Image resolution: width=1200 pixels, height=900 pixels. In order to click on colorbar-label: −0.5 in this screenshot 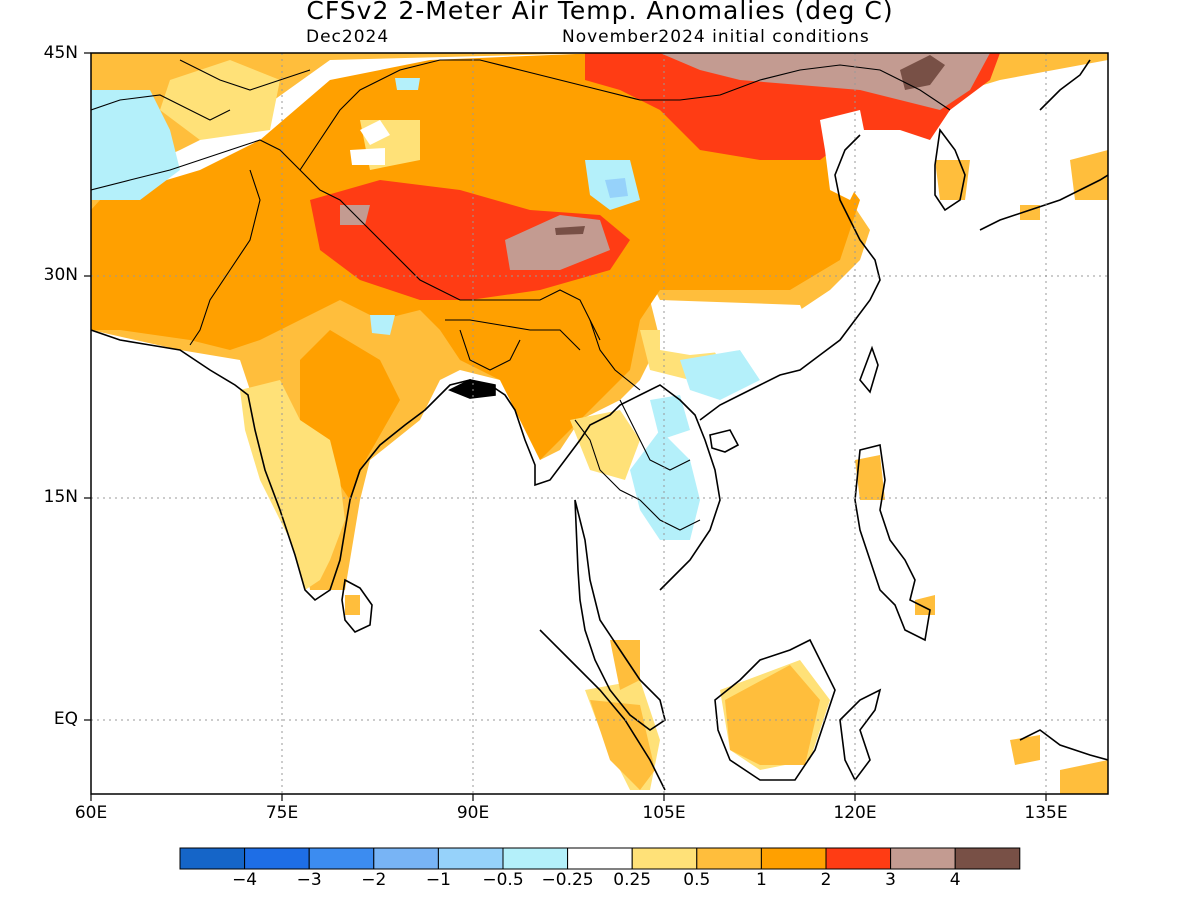, I will do `click(503, 880)`.